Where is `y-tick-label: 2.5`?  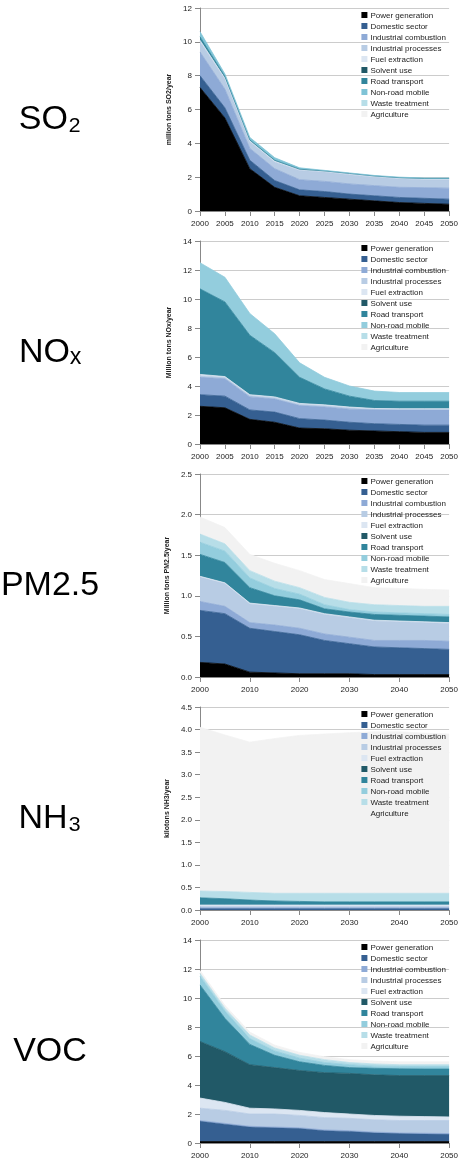
y-tick-label: 2.5 is located at coordinates (186, 474).